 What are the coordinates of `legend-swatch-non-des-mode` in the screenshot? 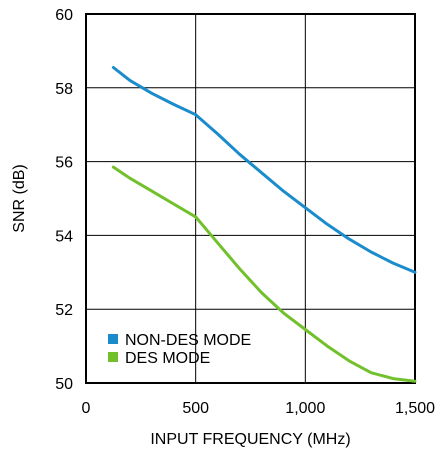 It's located at (113, 339).